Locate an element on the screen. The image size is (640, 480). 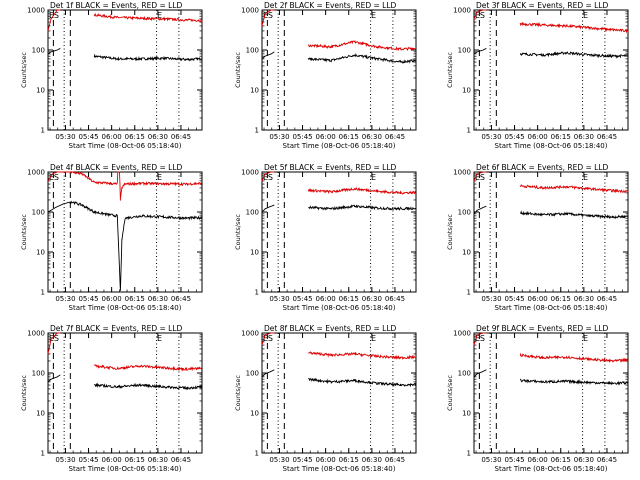
chart-title: Det 5f BLACK = Events, RED = LLD is located at coordinates (330, 167).